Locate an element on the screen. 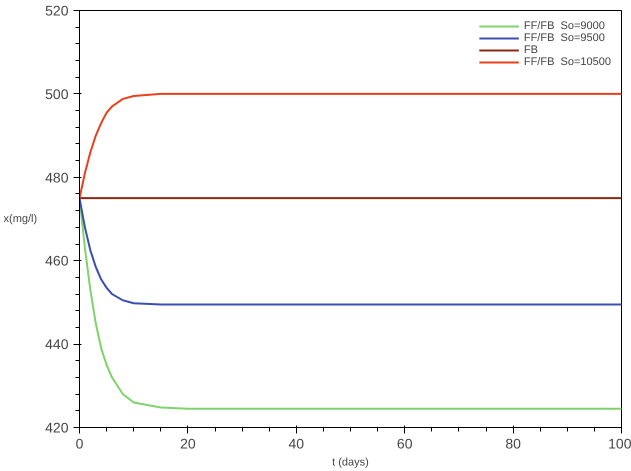  y-tick-label: 480 is located at coordinates (57, 177).